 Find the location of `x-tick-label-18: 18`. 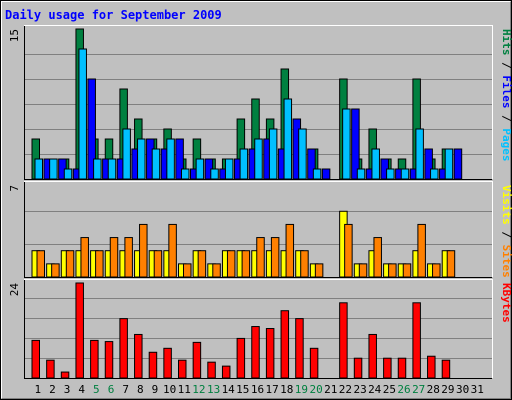

x-tick-label-18: 18 is located at coordinates (286, 389).